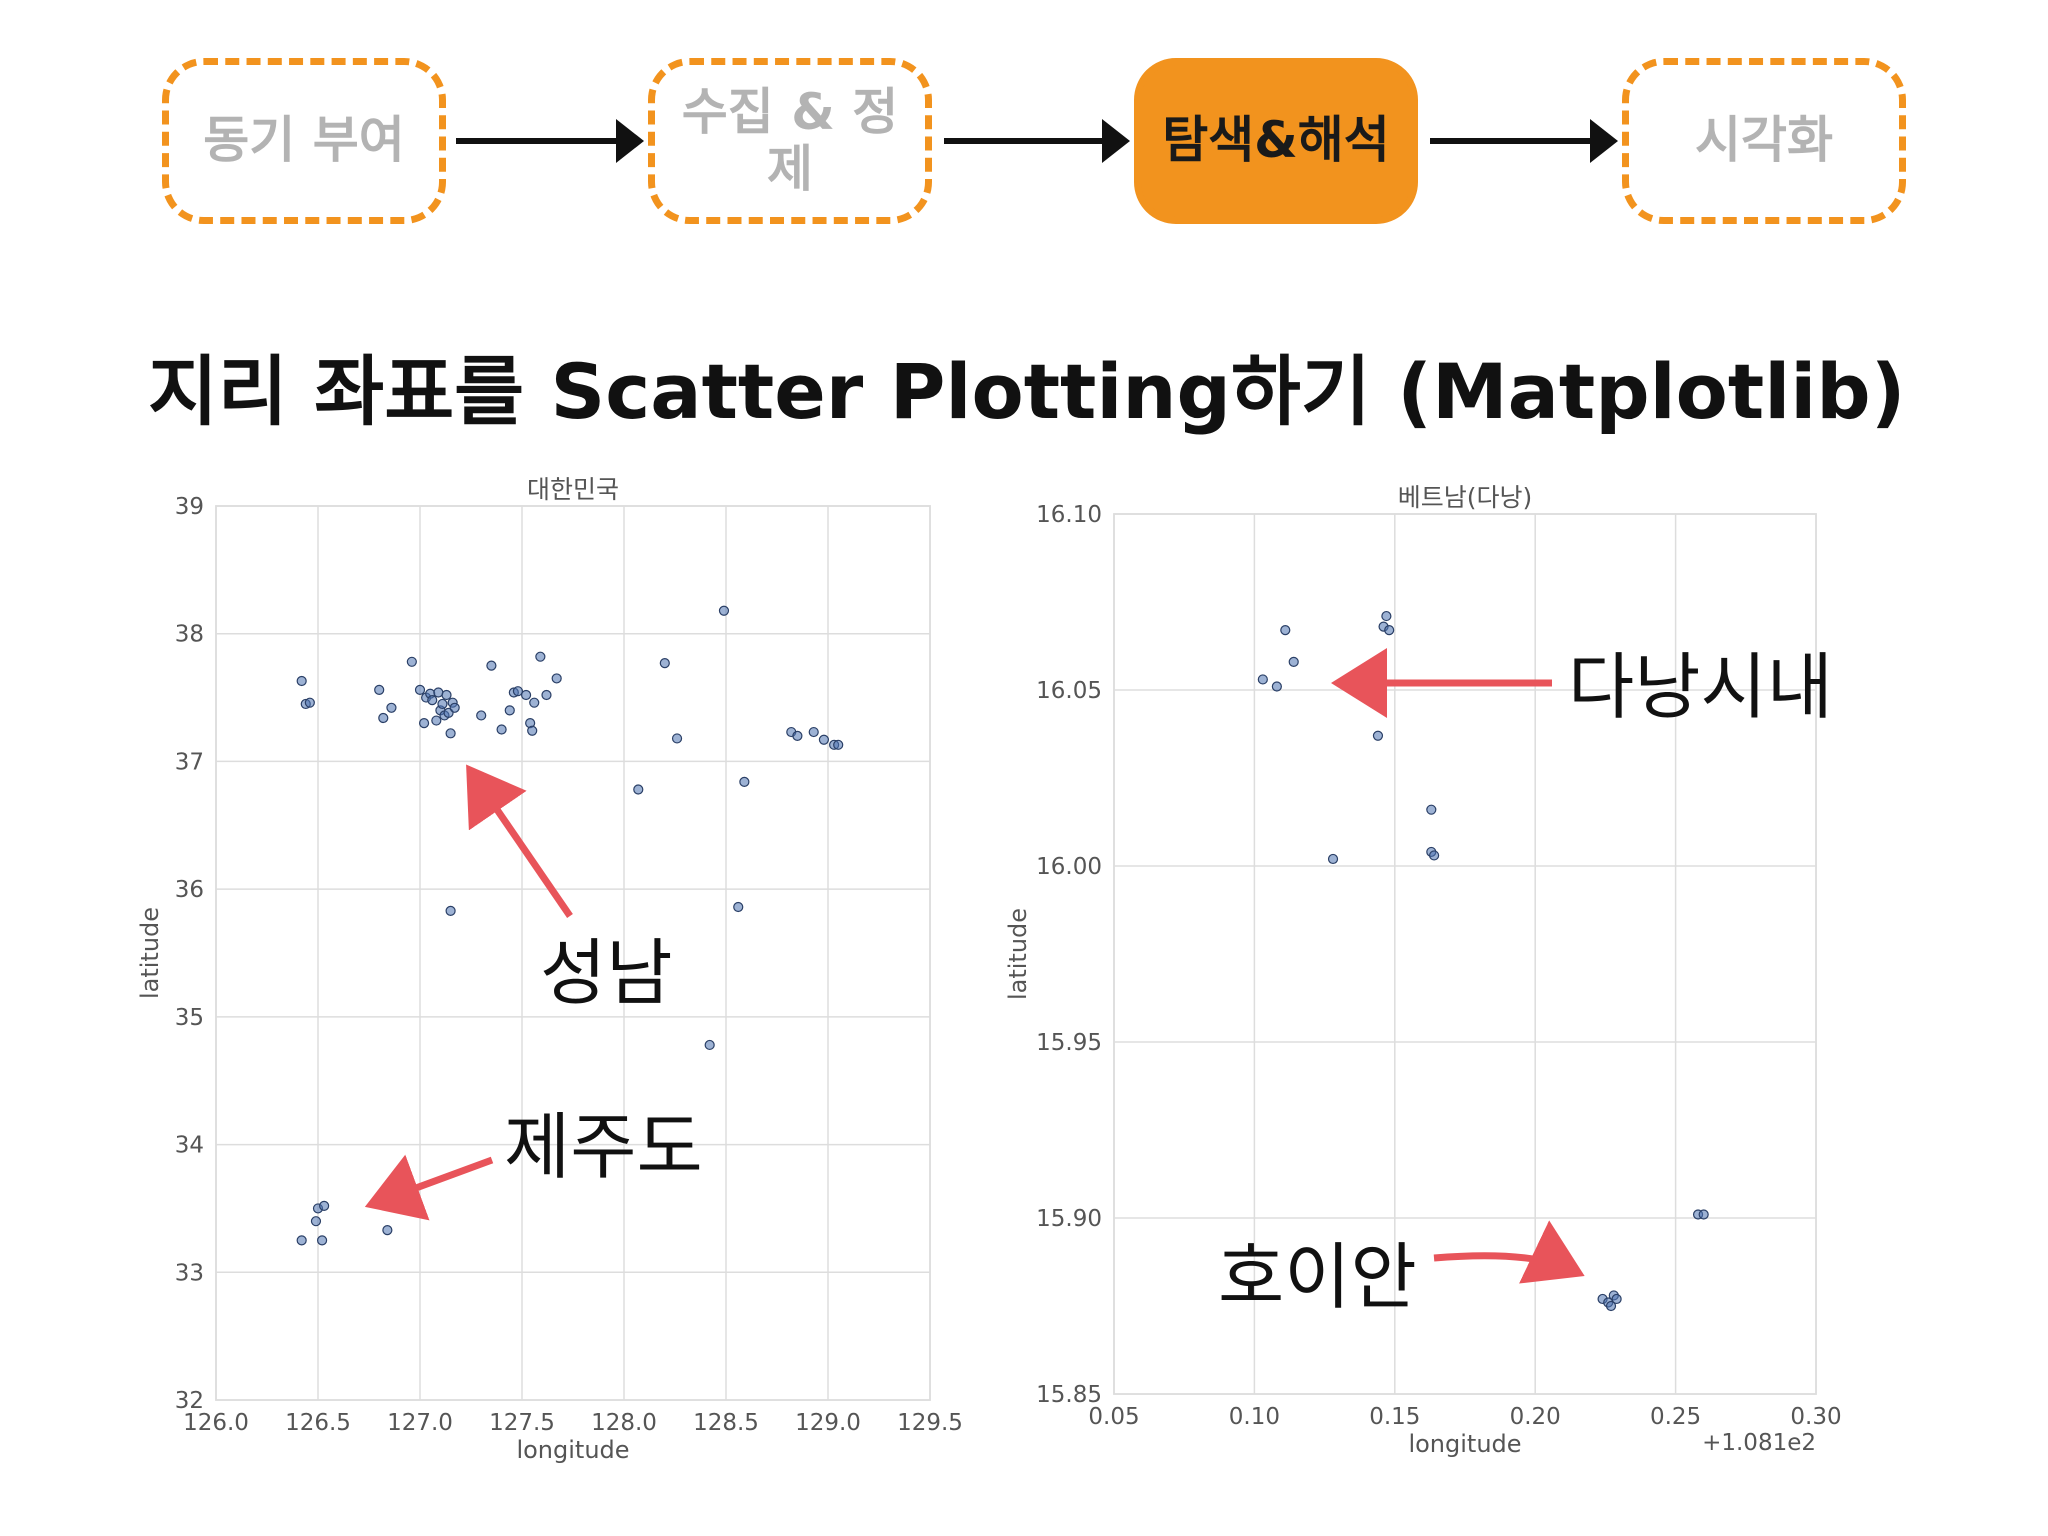 The width and height of the screenshot is (2048, 1536). What do you see at coordinates (189, 635) in the screenshot?
I see `y-tick-label: 38` at bounding box center [189, 635].